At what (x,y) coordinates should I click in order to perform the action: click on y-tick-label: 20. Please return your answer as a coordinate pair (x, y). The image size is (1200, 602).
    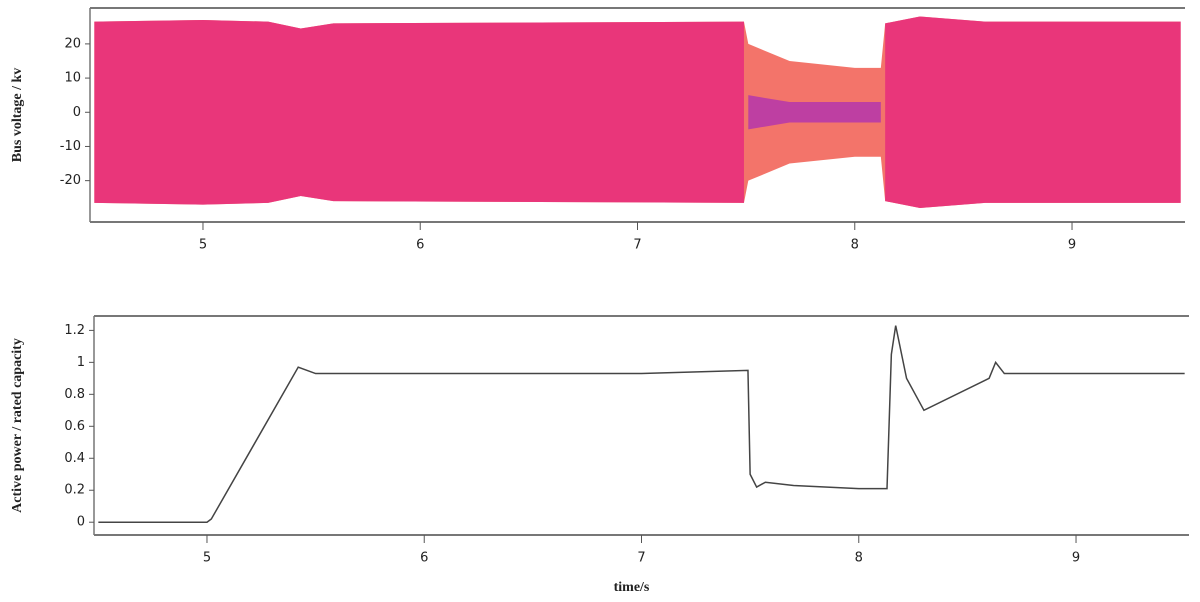
    Looking at the image, I should click on (72, 43).